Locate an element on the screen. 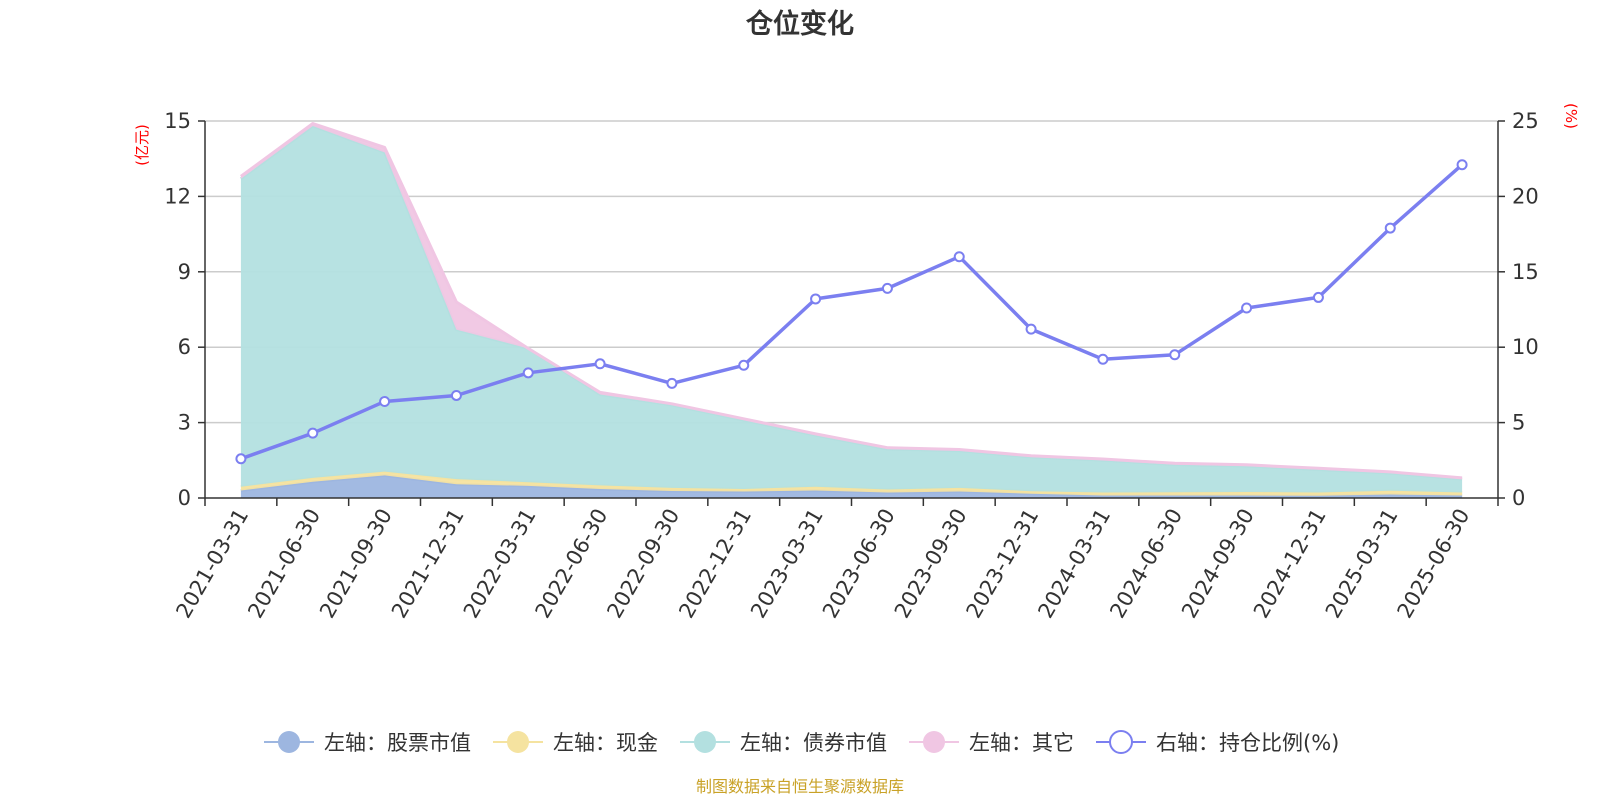  right-tick-label: 10 is located at coordinates (1525, 347).